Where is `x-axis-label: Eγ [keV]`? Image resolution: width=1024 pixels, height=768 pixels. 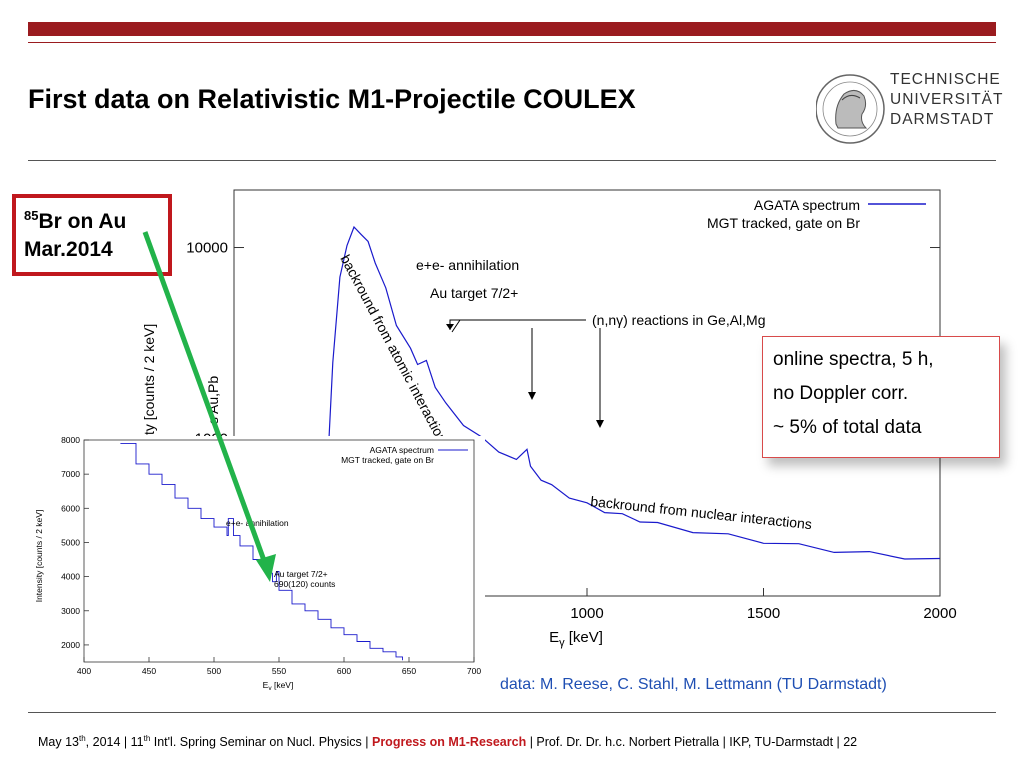 x-axis-label: Eγ [keV] is located at coordinates (576, 639).